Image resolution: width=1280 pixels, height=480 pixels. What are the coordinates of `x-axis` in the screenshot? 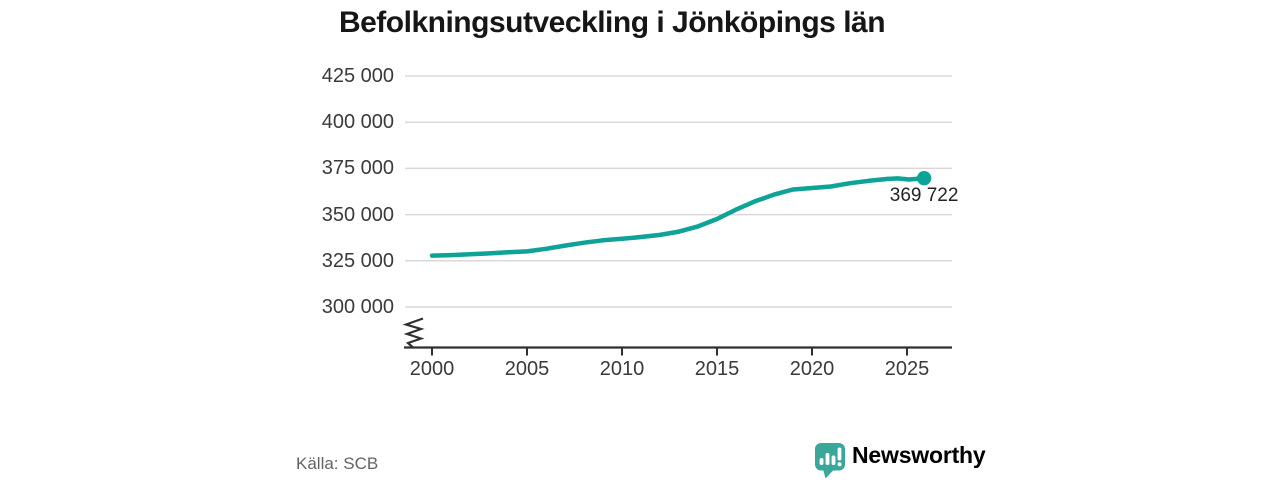 It's located at (678, 351).